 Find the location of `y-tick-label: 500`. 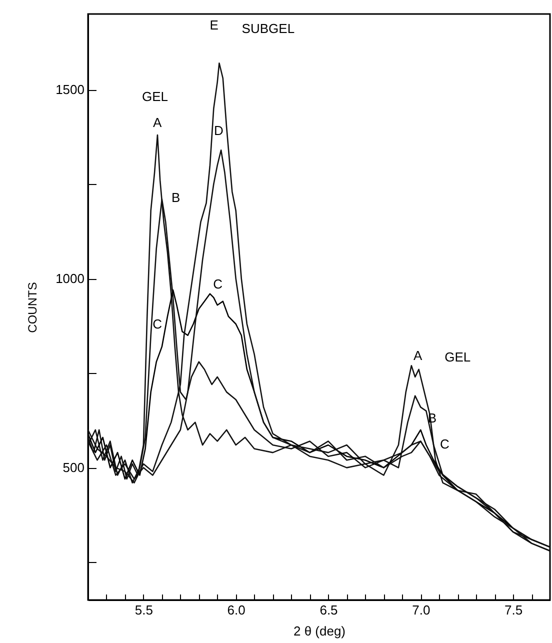

y-tick-label: 500 is located at coordinates (73, 468).